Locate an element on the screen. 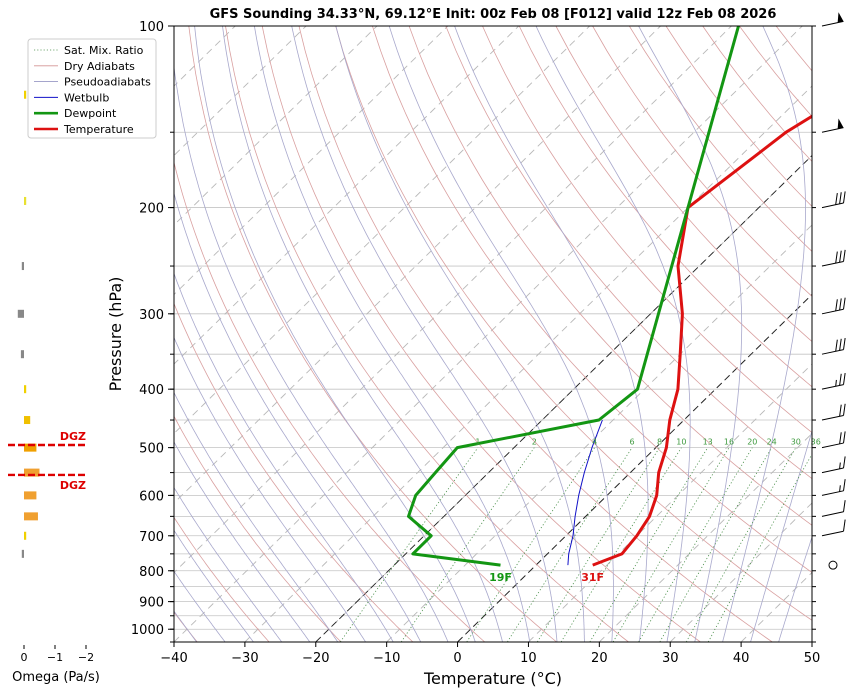 Image resolution: width=855 pixels, height=692 pixels. x-tick-label: 10 is located at coordinates (528, 658).